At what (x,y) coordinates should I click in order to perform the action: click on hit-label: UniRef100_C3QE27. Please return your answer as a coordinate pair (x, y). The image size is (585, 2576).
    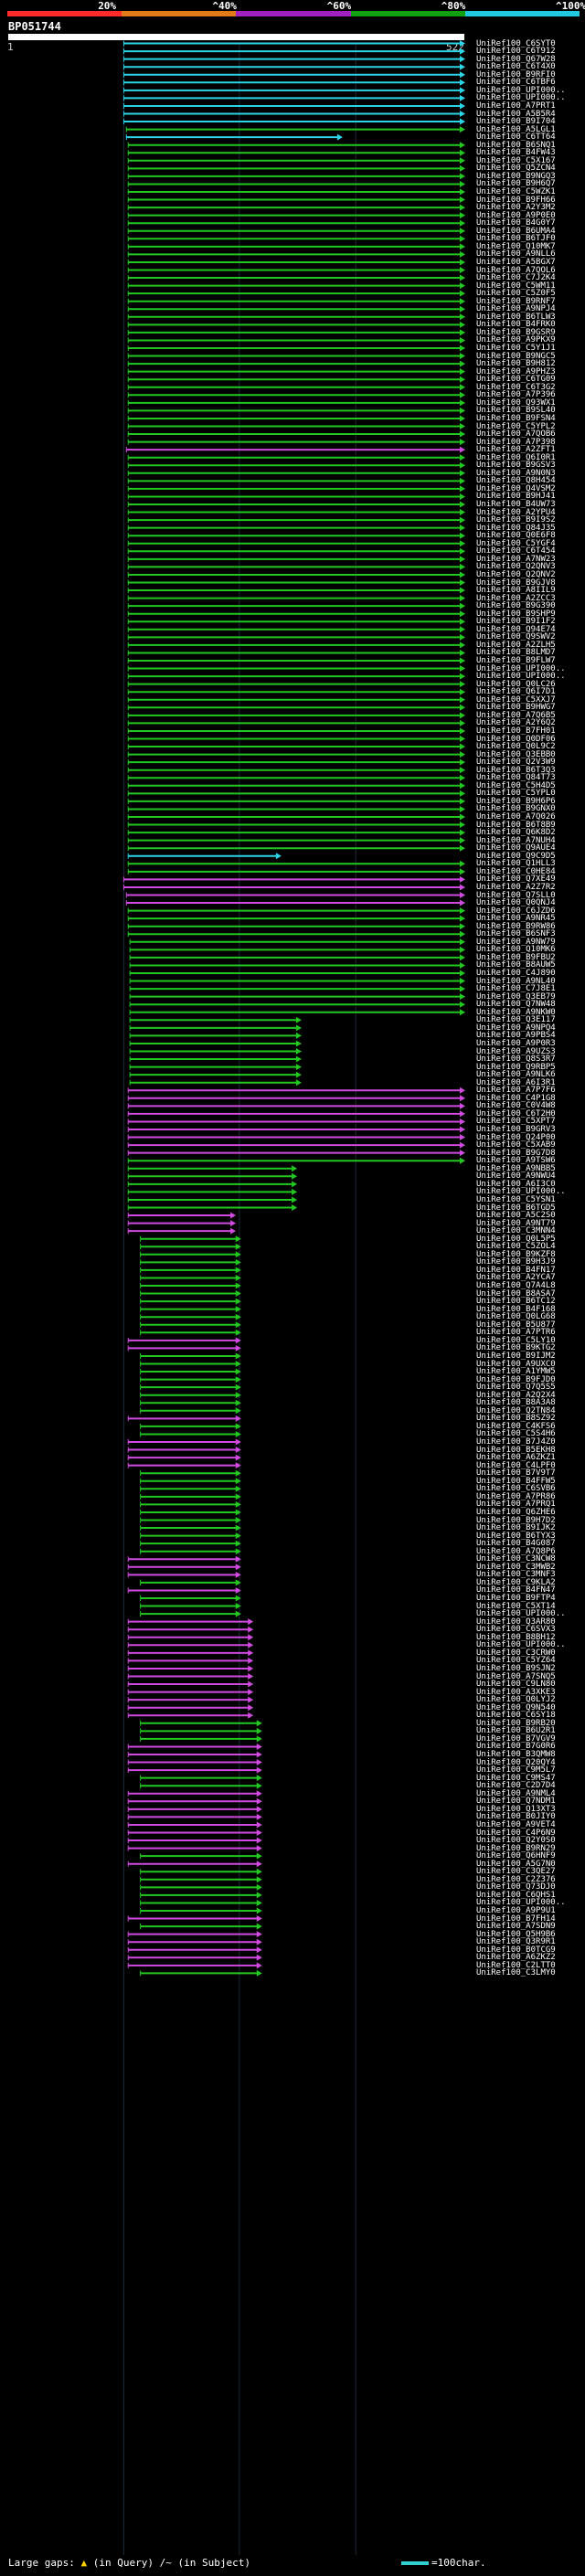
    Looking at the image, I should click on (516, 1872).